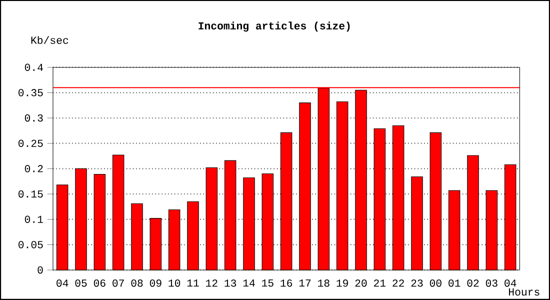  I want to click on x-tick-label: 18, so click(324, 283).